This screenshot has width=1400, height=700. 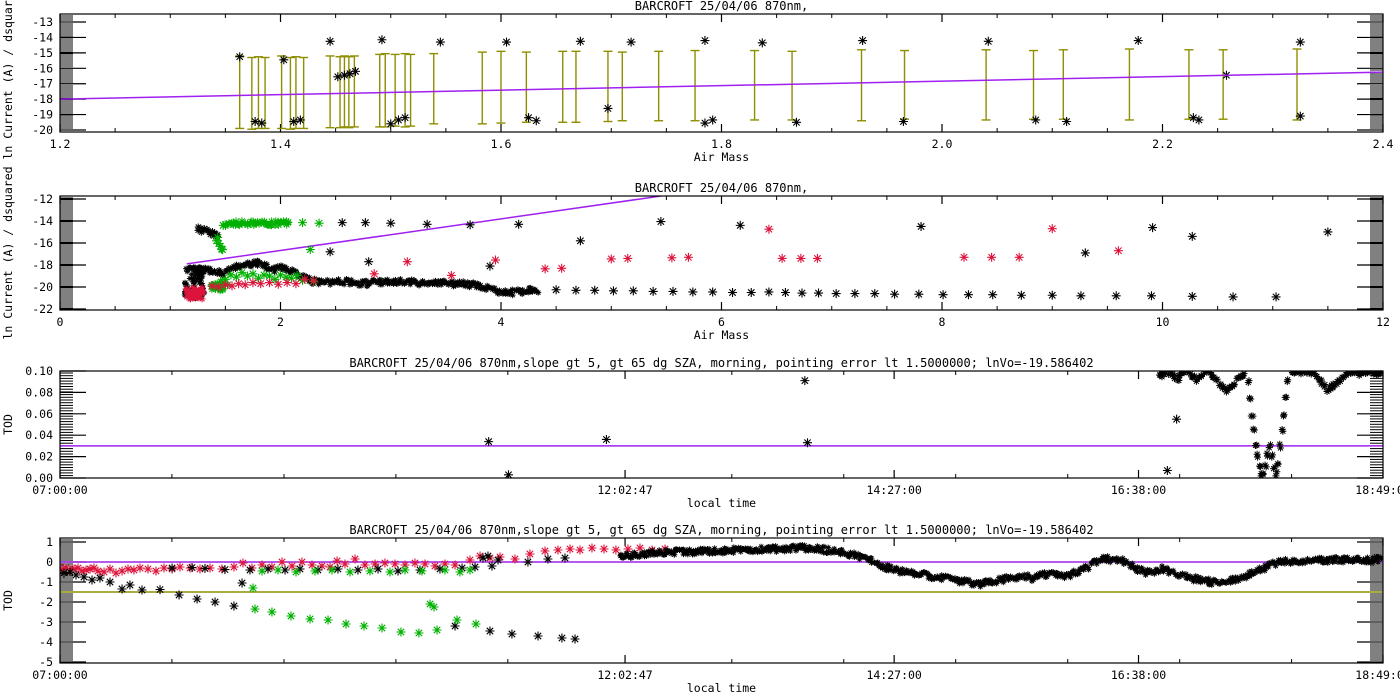 I want to click on panel-3-ytick-label: 0.04, so click(x=39, y=435).